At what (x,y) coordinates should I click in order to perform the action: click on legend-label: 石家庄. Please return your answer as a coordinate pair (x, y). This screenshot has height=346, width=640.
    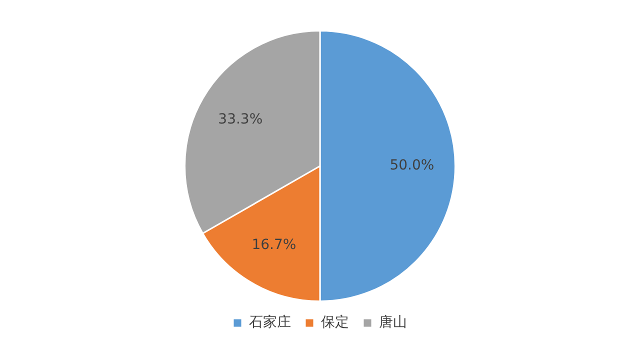
    Looking at the image, I should click on (270, 322).